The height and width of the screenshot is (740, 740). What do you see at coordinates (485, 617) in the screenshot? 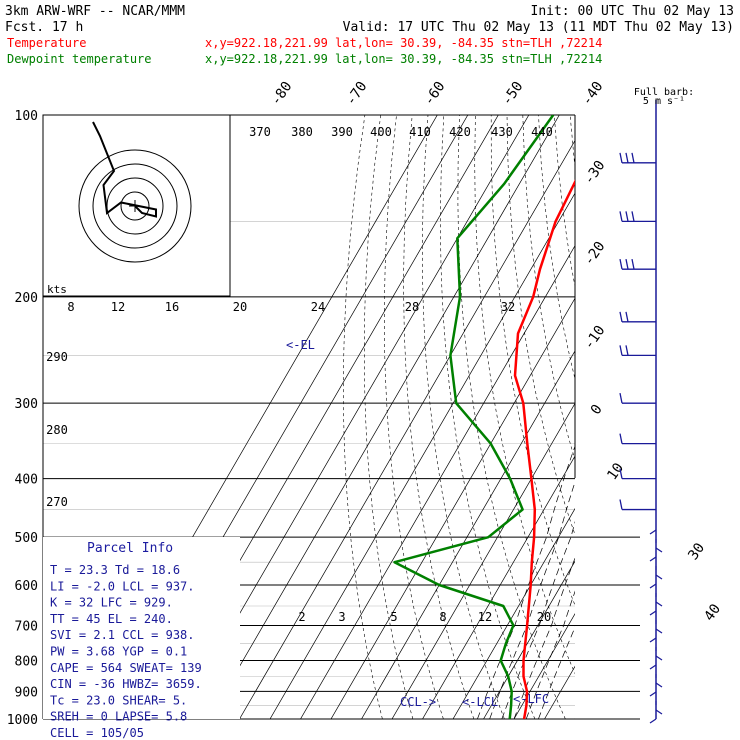
I see `mixing-ratio-label: 12` at bounding box center [485, 617].